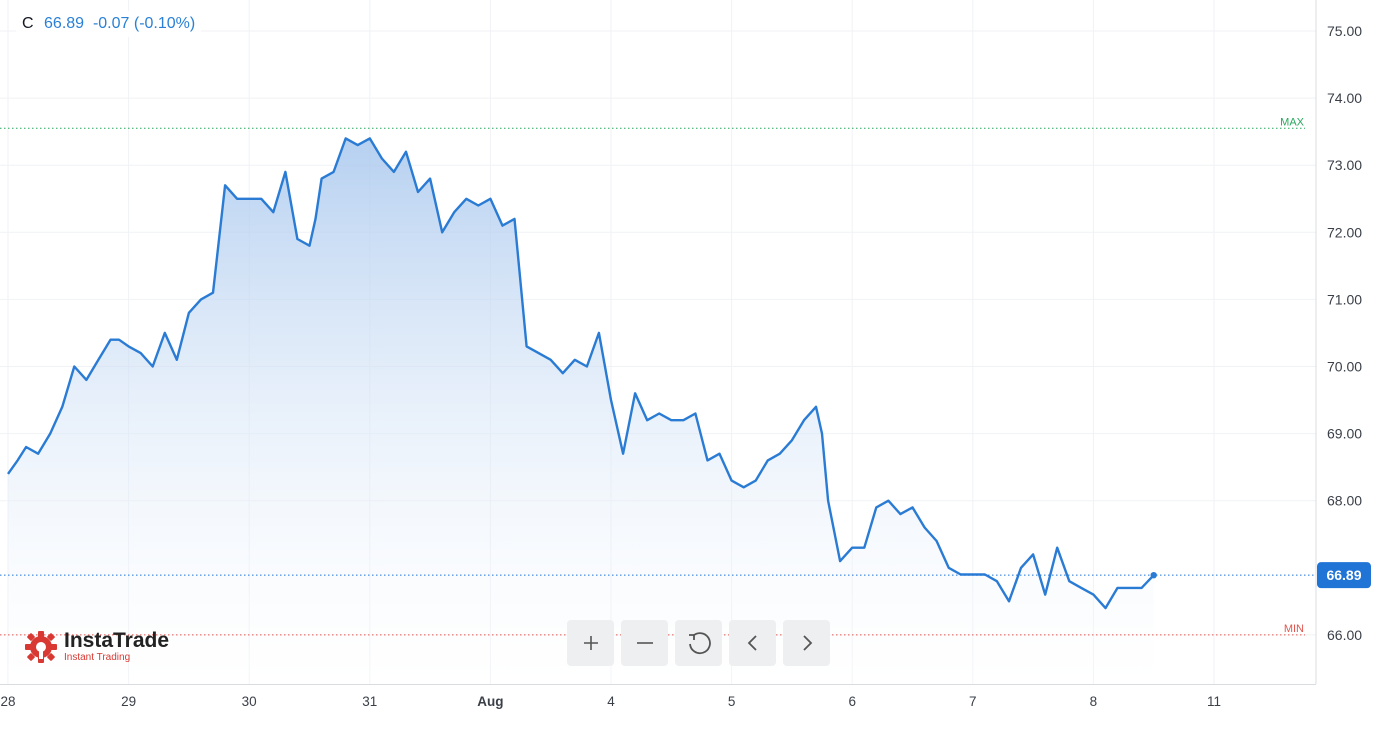 This screenshot has height=734, width=1373. Describe the element at coordinates (1344, 98) in the screenshot. I see `y-tick-label: 74.00` at that location.